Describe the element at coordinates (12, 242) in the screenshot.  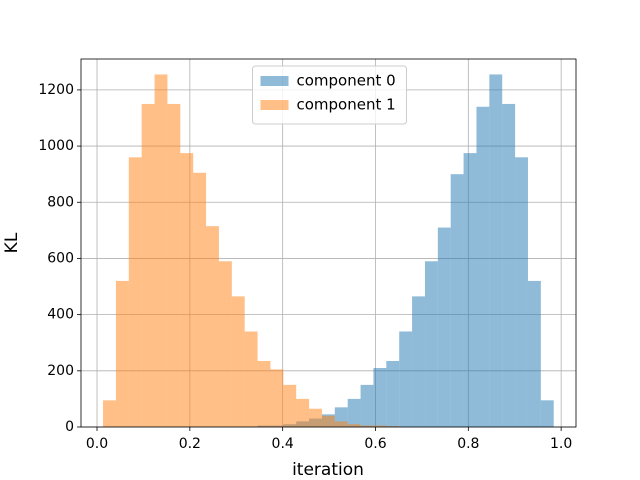
I see `y-axis-label: KL` at that location.